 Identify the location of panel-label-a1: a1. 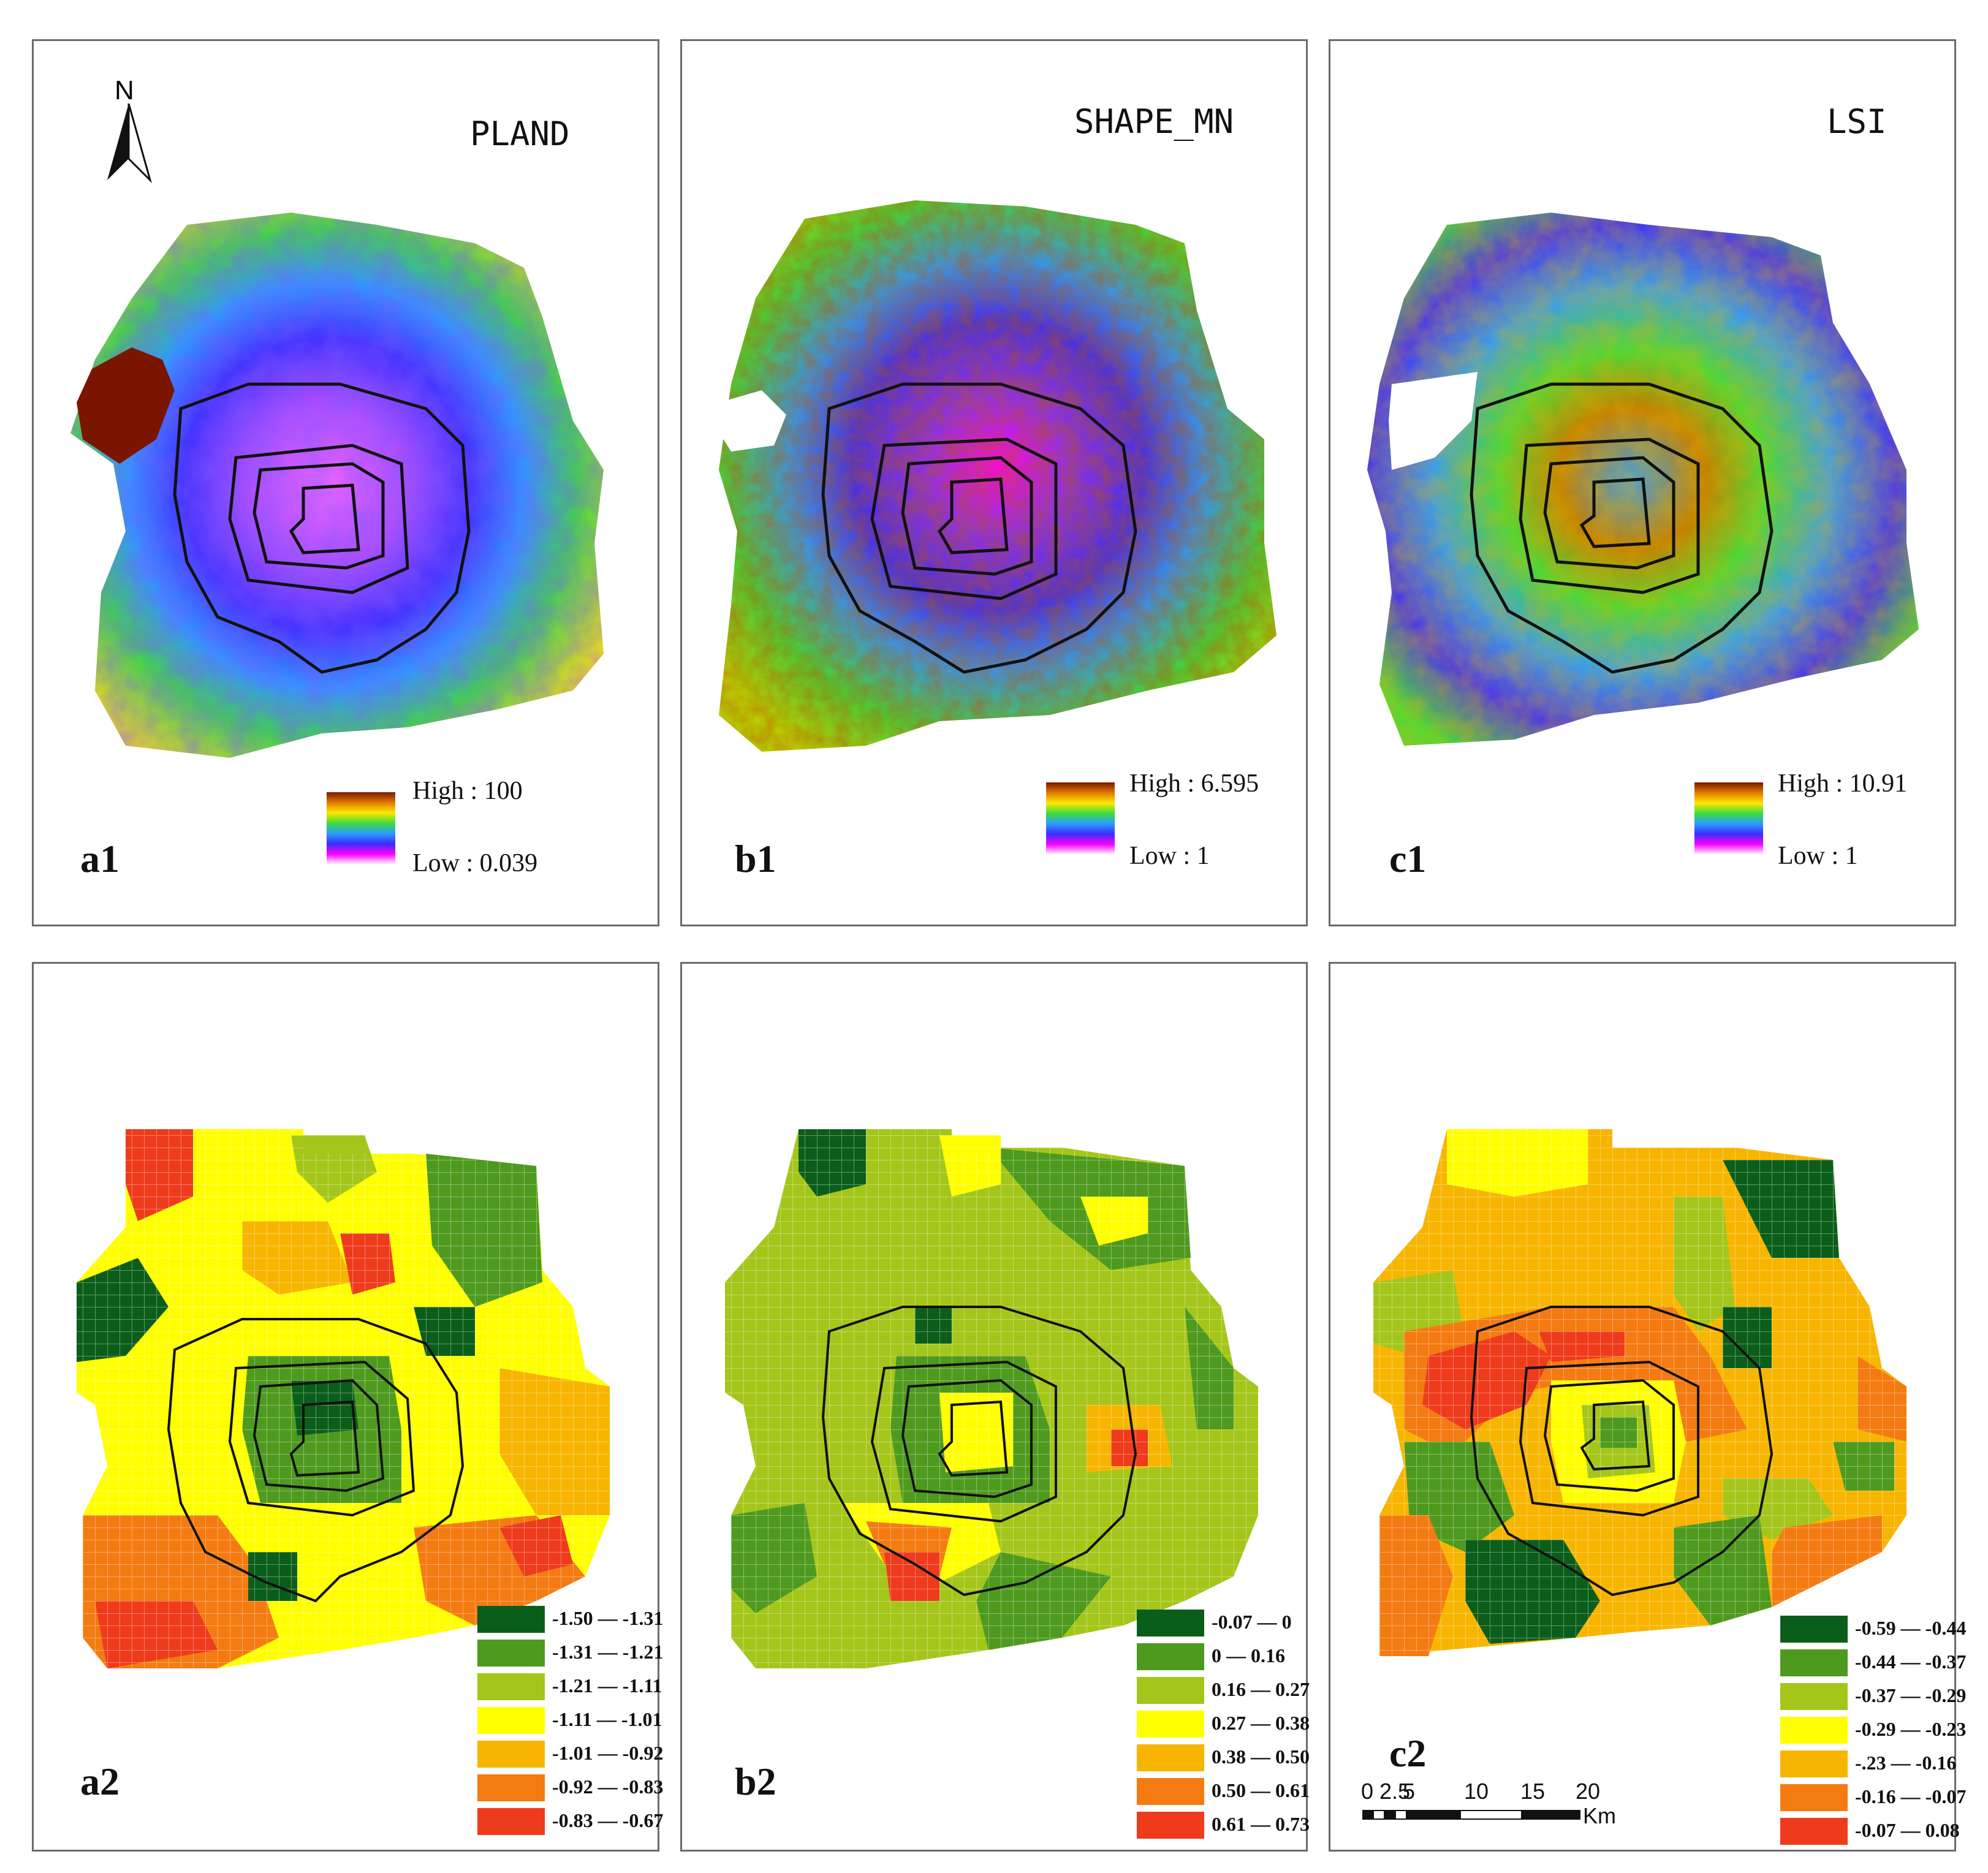
(100, 858).